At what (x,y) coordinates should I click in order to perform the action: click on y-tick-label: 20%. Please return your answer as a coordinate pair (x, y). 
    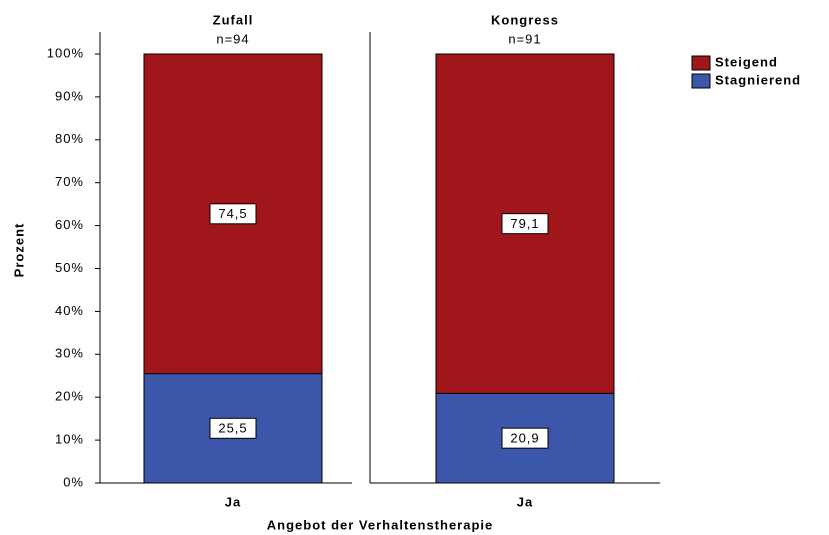
    Looking at the image, I should click on (69, 396).